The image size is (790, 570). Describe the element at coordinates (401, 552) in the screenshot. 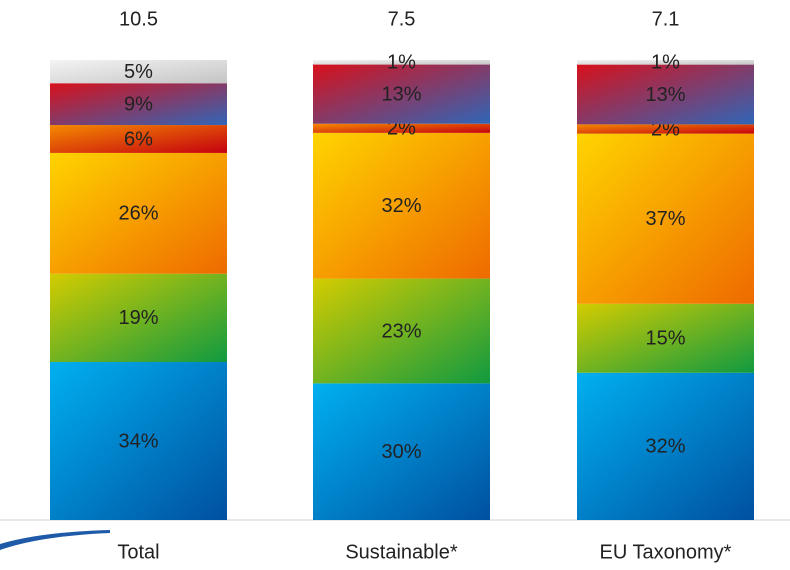

I see `x-tick-label: Sustainable*` at that location.